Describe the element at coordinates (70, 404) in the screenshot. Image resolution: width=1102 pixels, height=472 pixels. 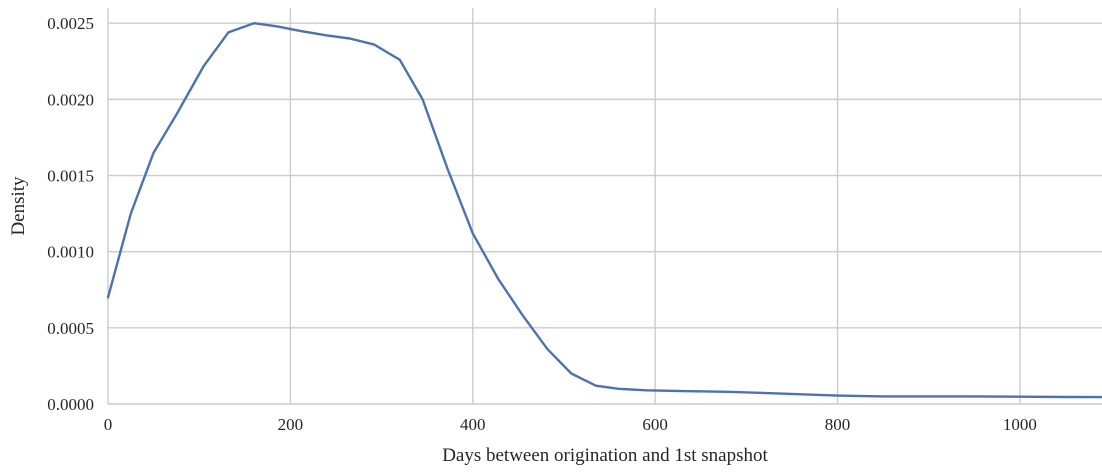
I see `y-tick-label: 0.0000` at that location.